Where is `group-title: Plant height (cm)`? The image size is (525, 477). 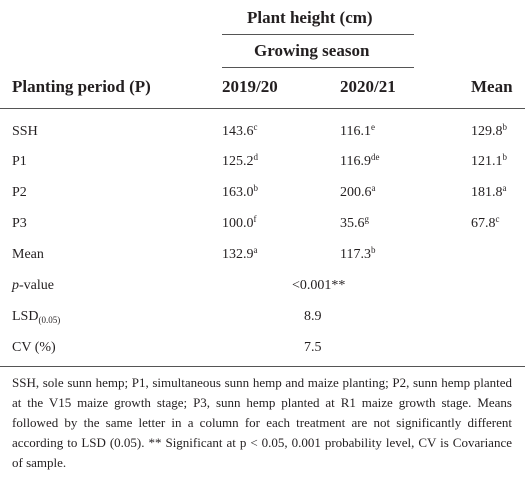
group-title: Plant height (cm) is located at coordinates (310, 17).